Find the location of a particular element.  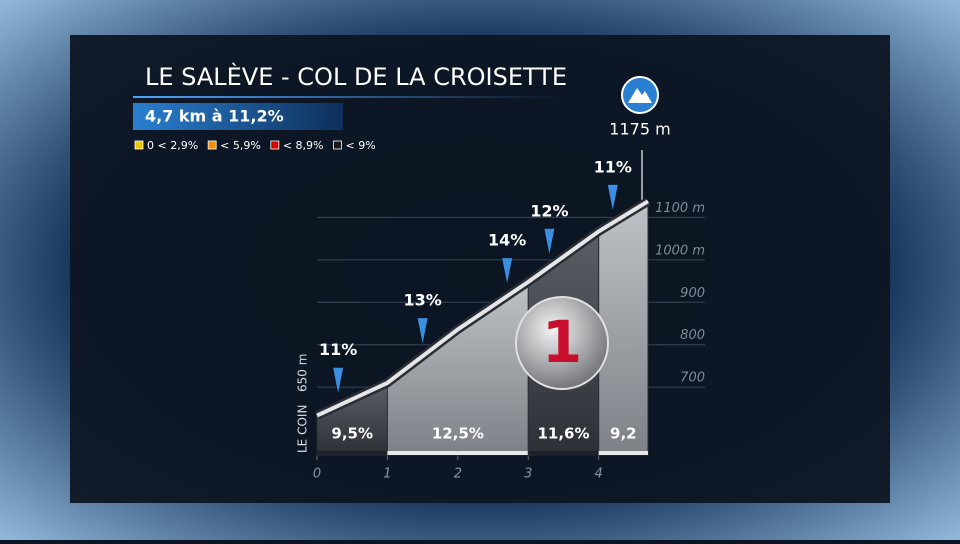

legend-label: < 5,9% is located at coordinates (240, 145).